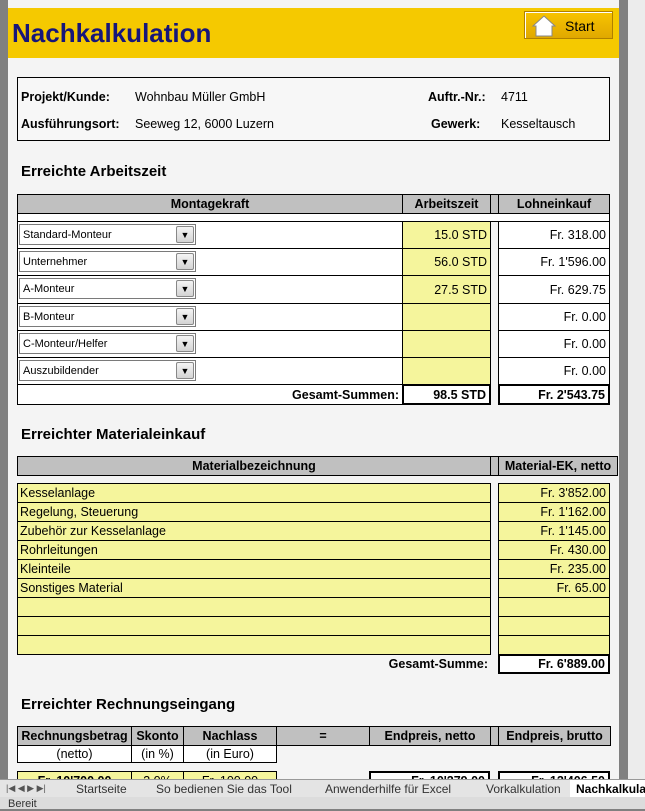 This screenshot has height=811, width=645. Describe the element at coordinates (558, 466) in the screenshot. I see `header-material-ek: Material-EK, netto` at that location.